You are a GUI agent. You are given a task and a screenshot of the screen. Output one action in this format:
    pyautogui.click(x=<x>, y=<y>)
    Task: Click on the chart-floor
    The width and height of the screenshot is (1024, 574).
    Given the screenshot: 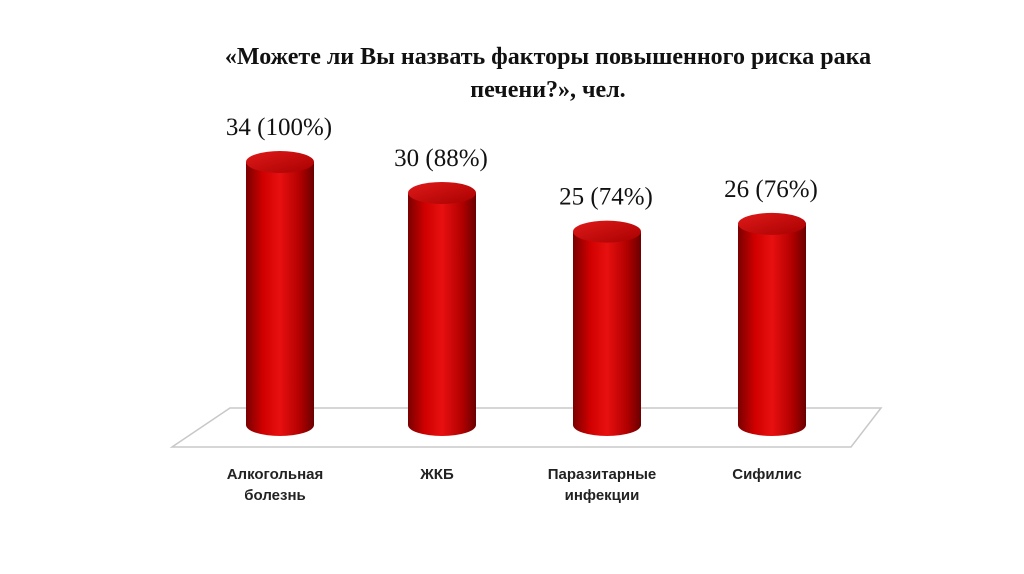 What is the action you would take?
    pyautogui.click(x=526, y=427)
    